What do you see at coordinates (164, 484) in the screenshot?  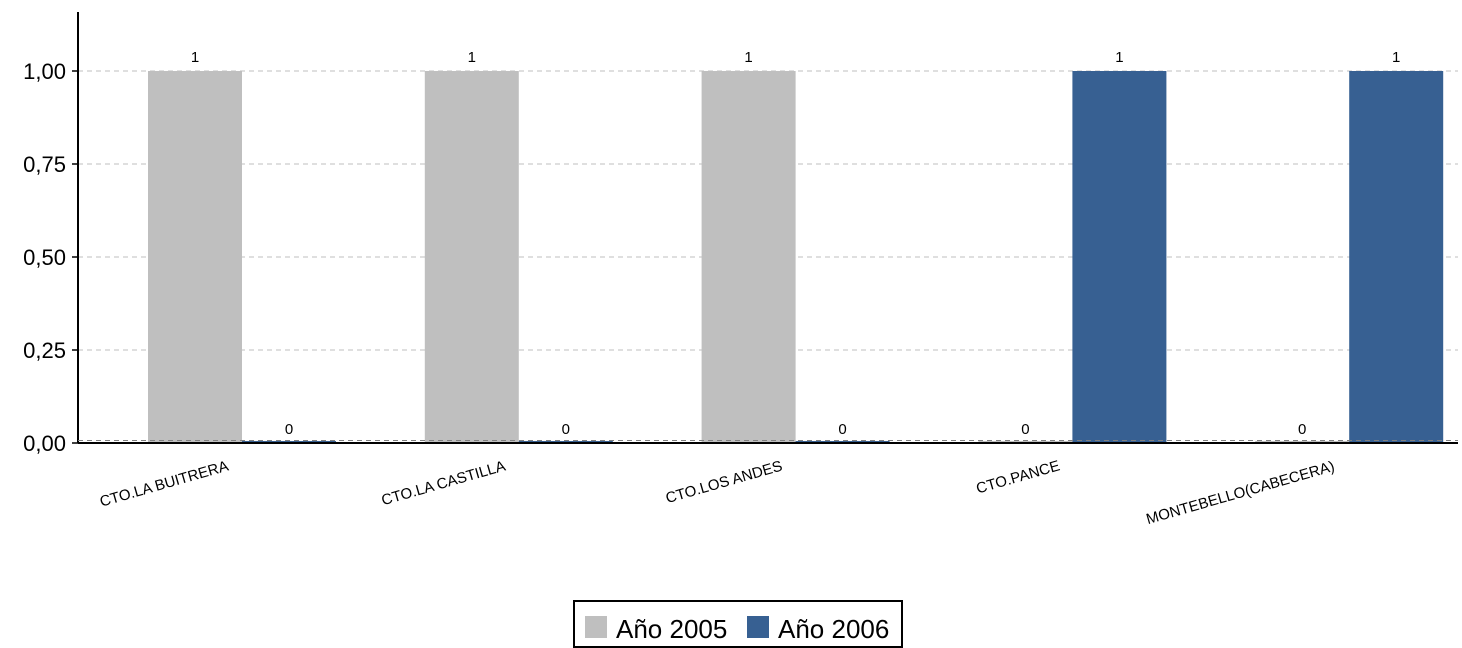 I see `x-category-label: CTO.LA BUITRERA` at bounding box center [164, 484].